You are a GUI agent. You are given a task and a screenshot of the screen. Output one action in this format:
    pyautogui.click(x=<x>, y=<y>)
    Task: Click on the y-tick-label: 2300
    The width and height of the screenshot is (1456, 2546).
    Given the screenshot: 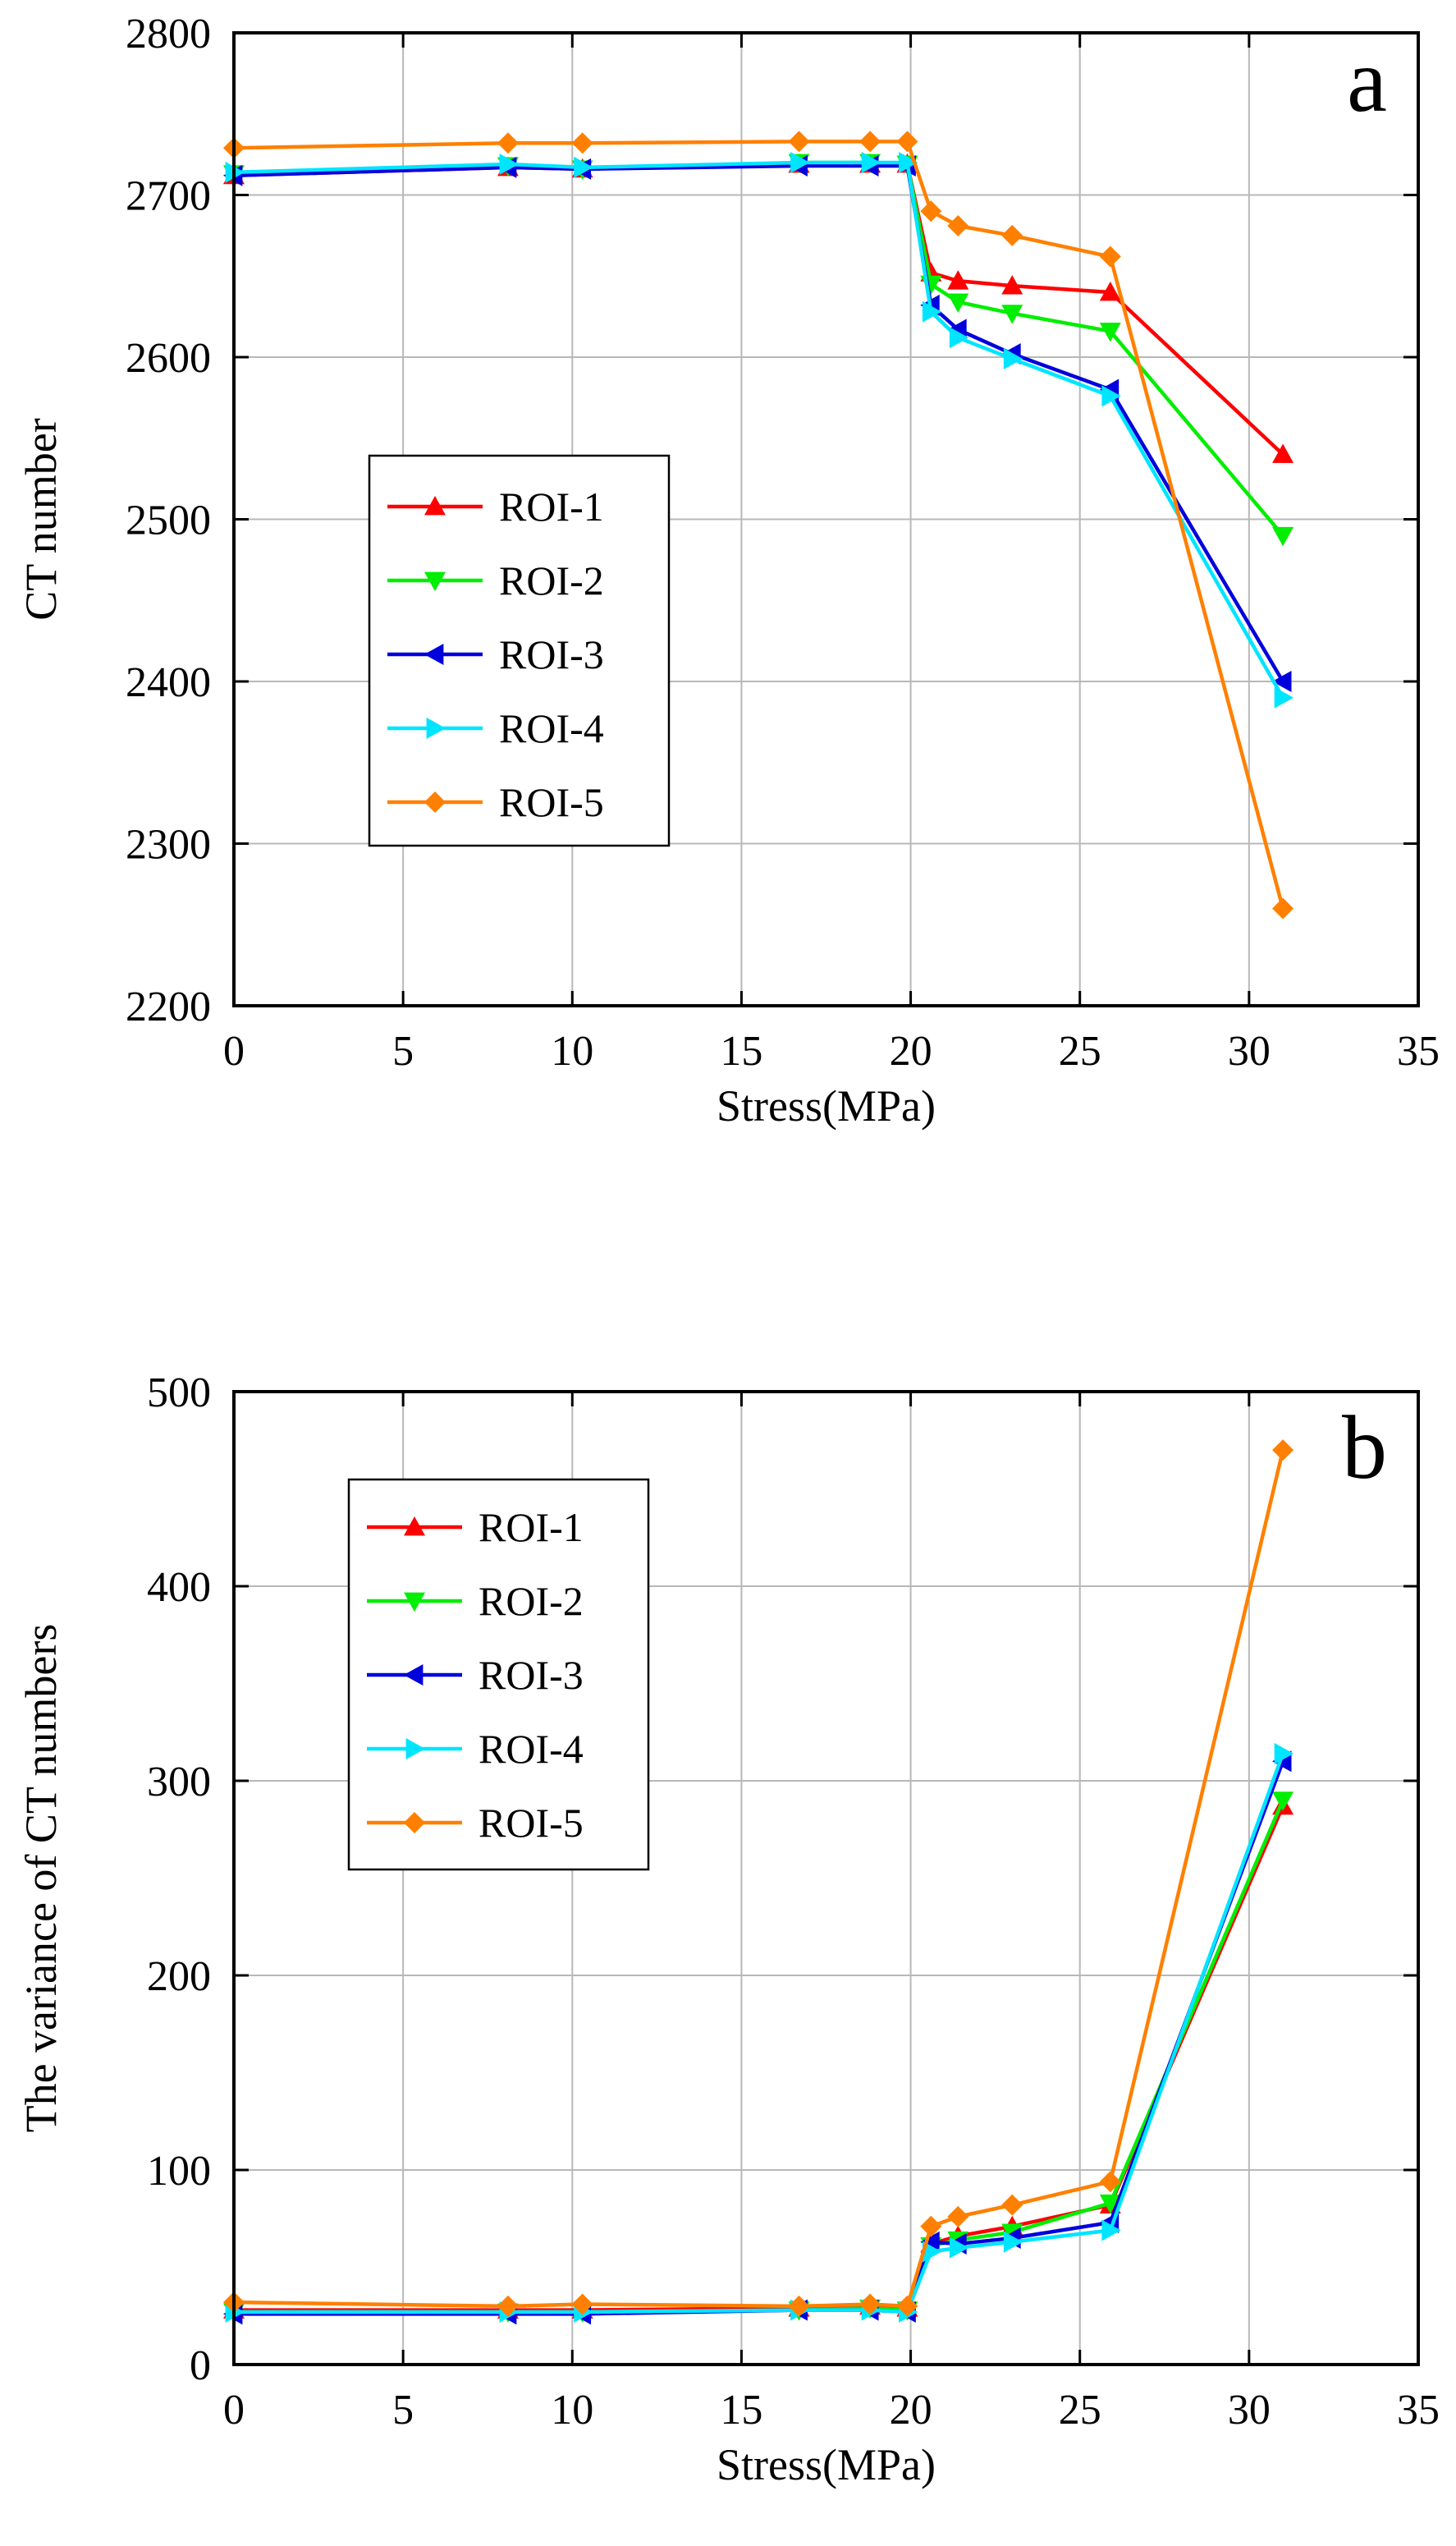 What is the action you would take?
    pyautogui.click(x=168, y=845)
    